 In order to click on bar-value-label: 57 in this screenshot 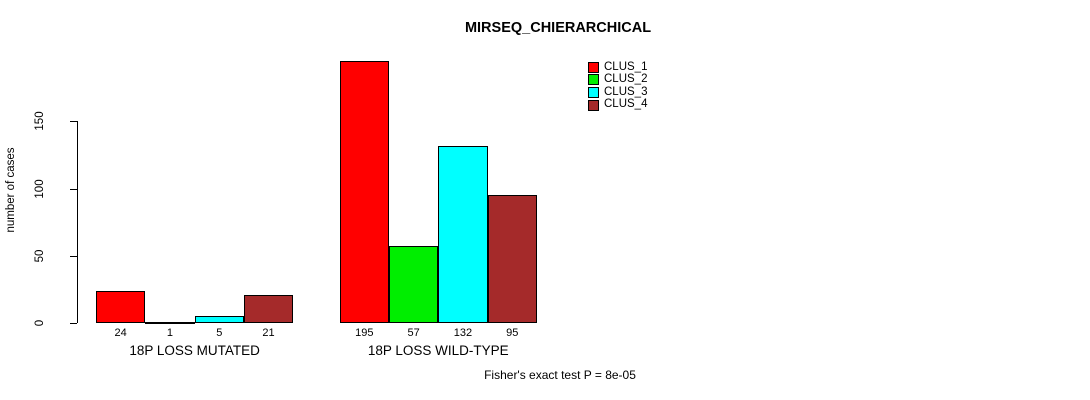, I will do `click(413, 333)`.